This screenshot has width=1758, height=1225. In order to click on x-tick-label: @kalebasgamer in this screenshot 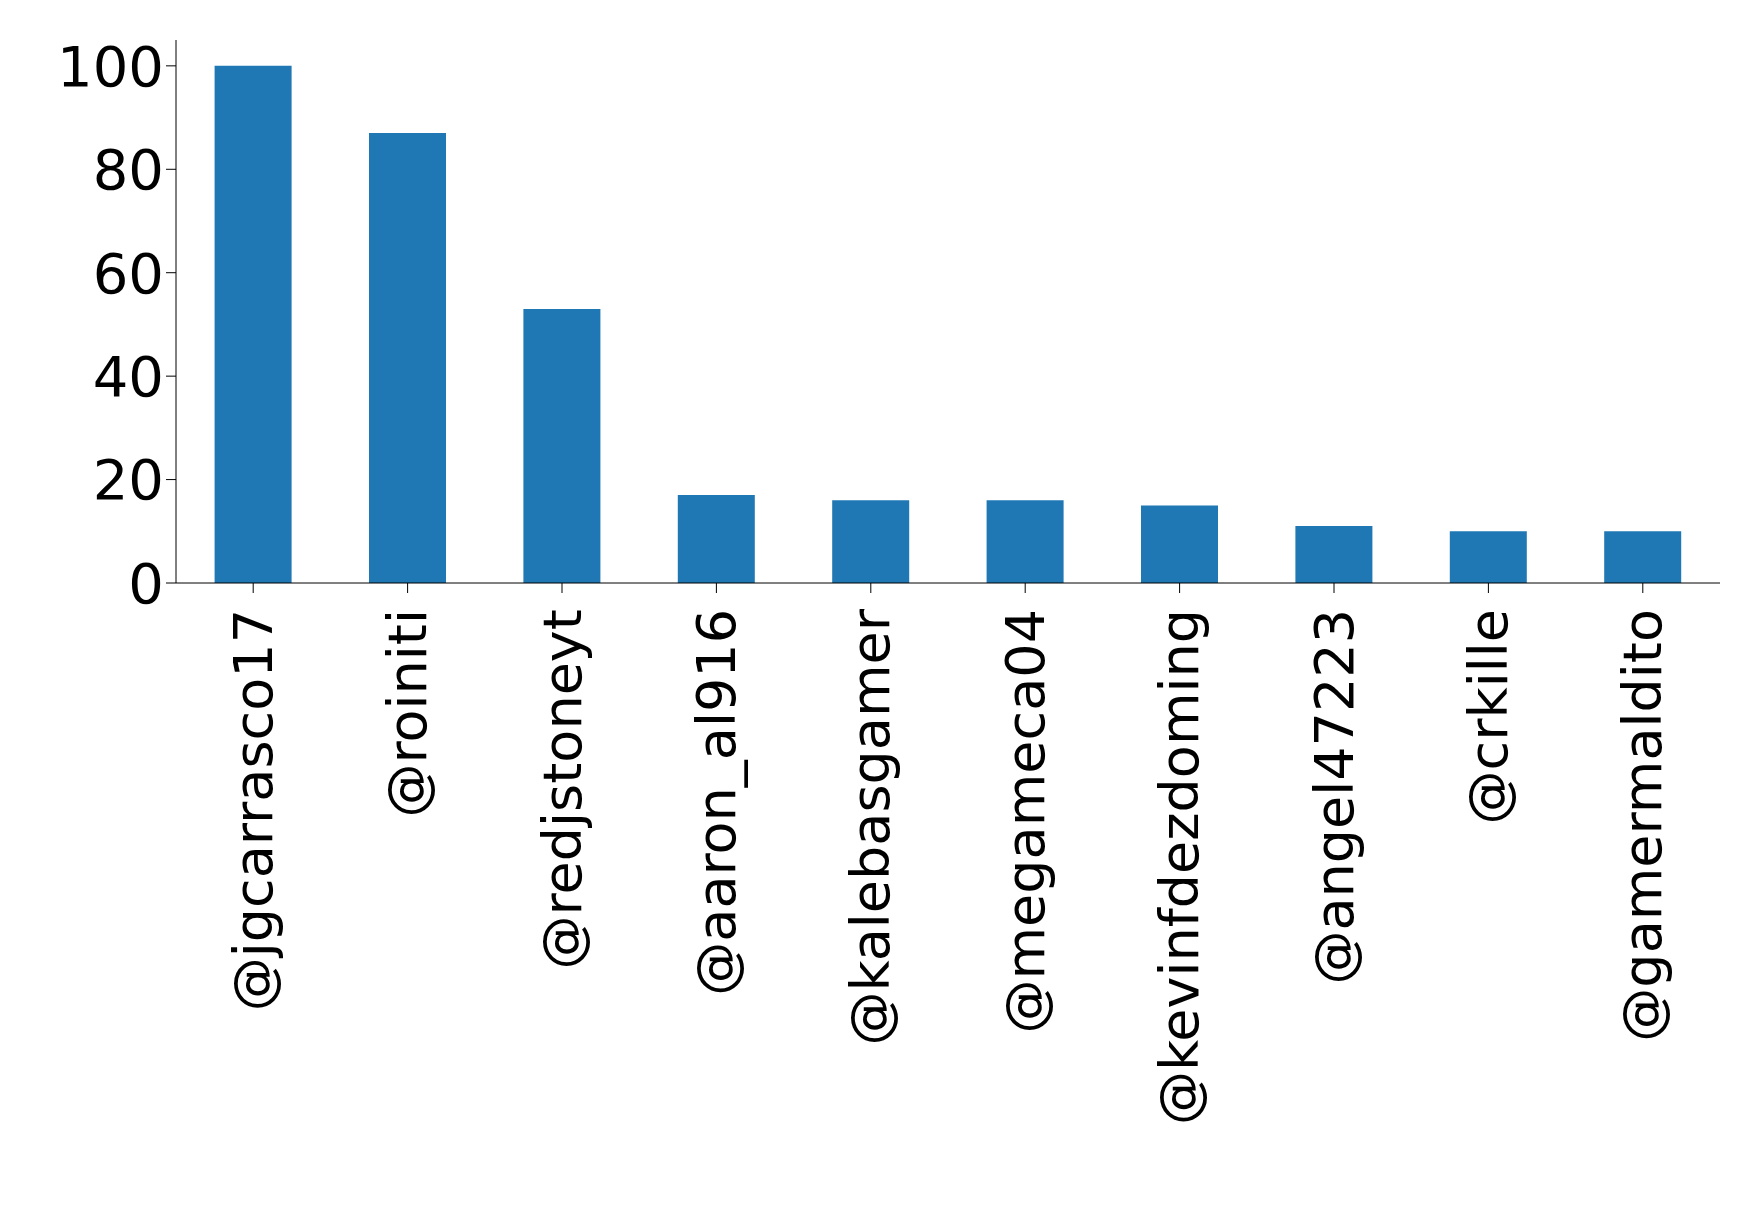, I will do `click(871, 827)`.